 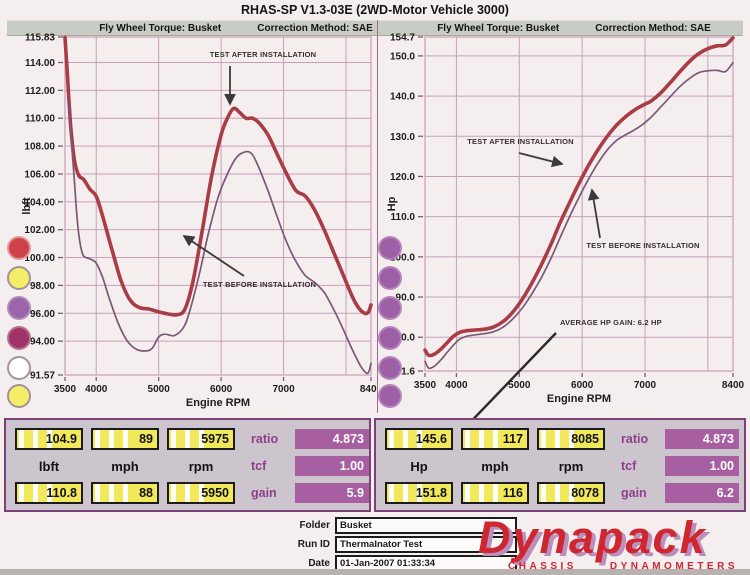 I want to click on lcd-torque-run2: 110.8, so click(x=49, y=493).